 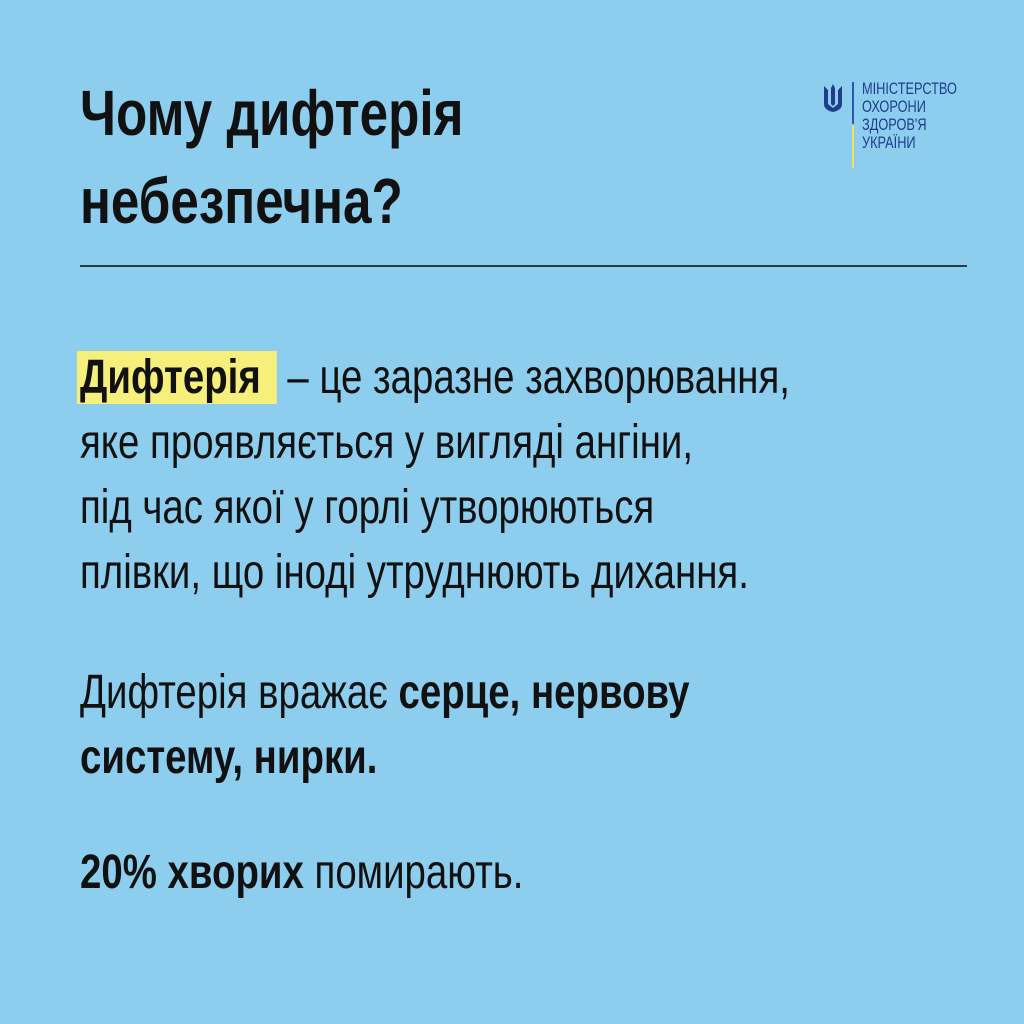 I want to click on paragraph2-line2: систему, нирки., so click(x=228, y=758).